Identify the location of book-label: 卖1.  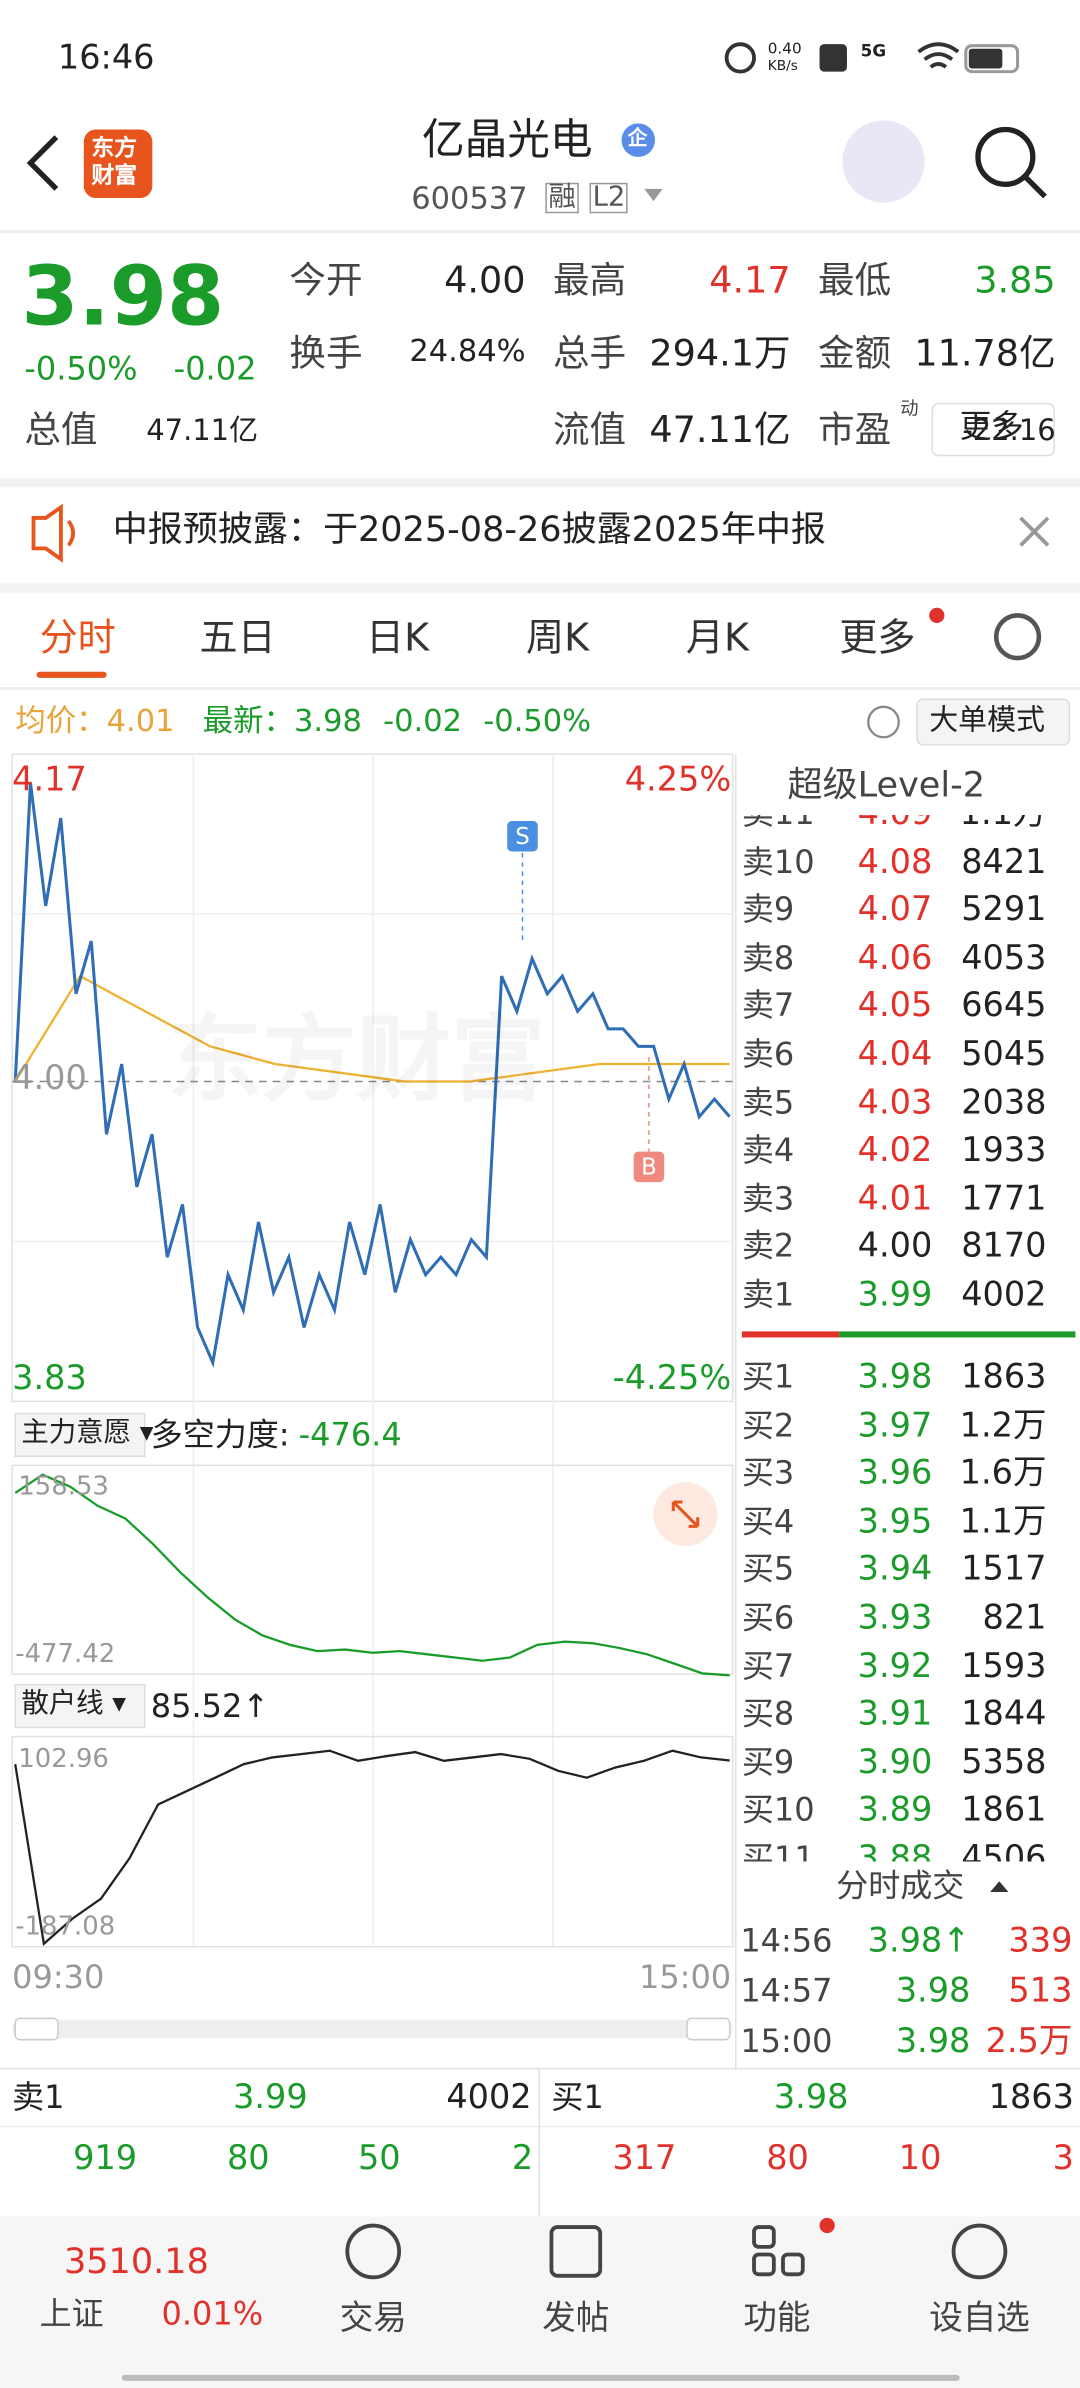
(768, 1295).